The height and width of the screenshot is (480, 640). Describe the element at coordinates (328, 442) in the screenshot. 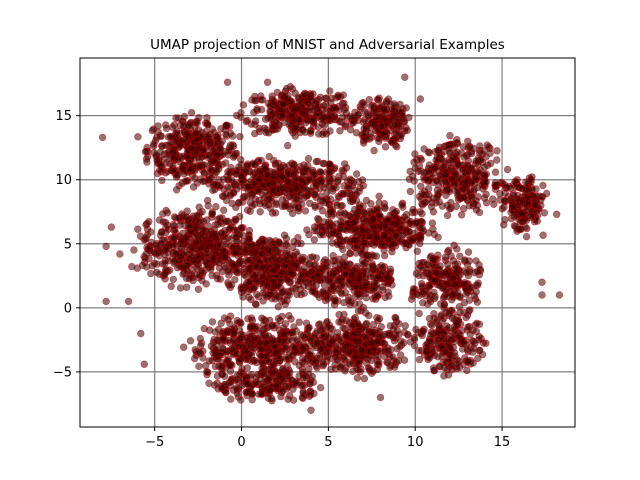

I see `x-tick-label: 5` at that location.